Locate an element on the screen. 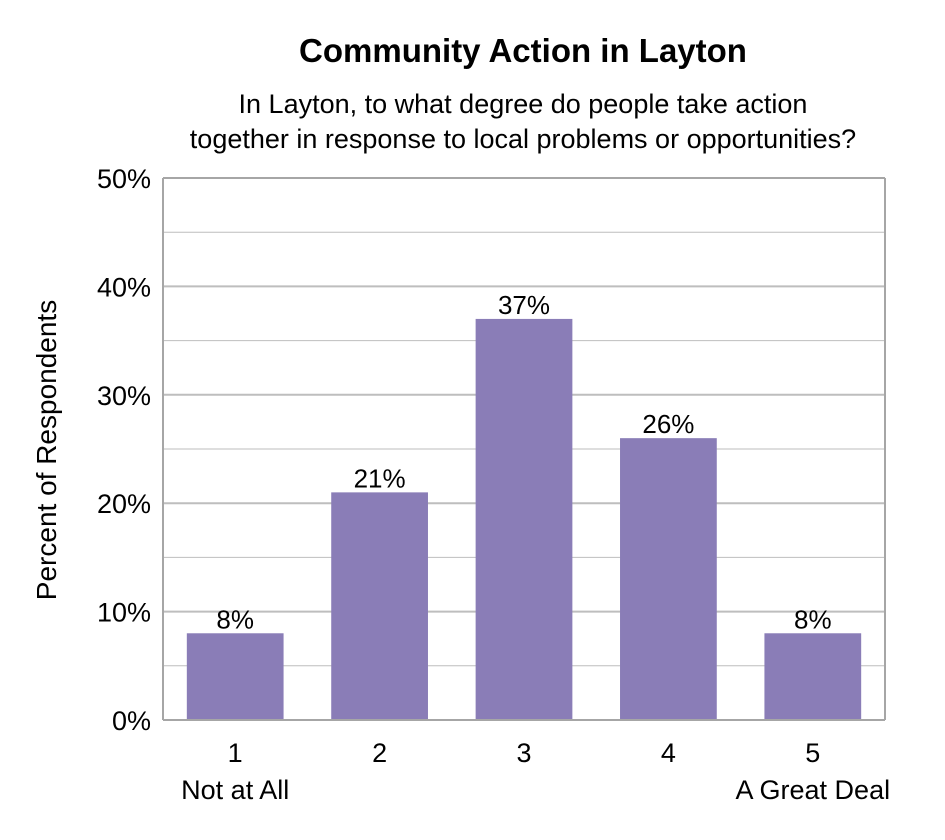 This screenshot has width=945, height=840. x-tick-labels: 1 Not at All 2 3 4 5 A Great Deal is located at coordinates (535, 771).